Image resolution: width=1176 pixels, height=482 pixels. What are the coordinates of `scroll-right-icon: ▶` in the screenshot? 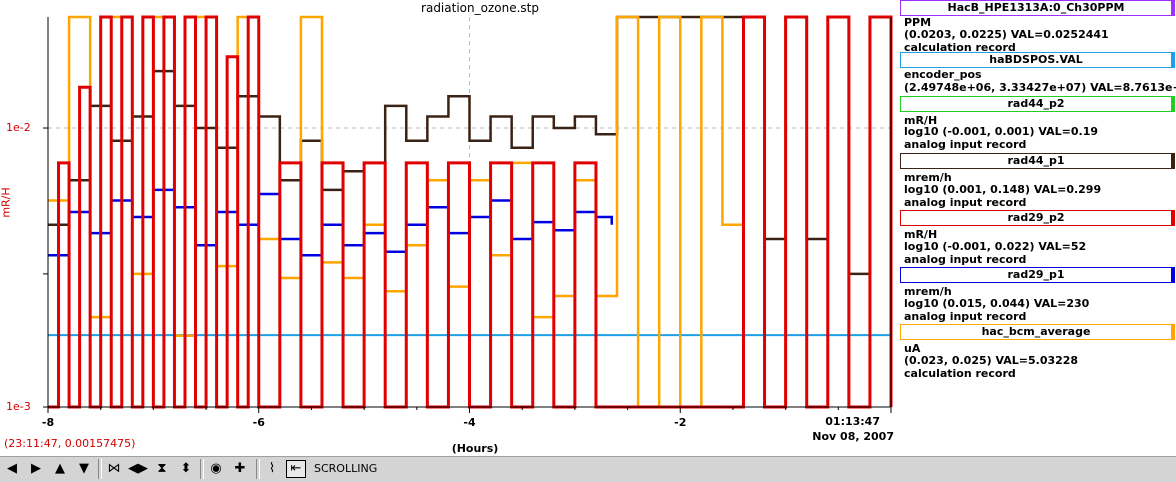 It's located at (36, 468).